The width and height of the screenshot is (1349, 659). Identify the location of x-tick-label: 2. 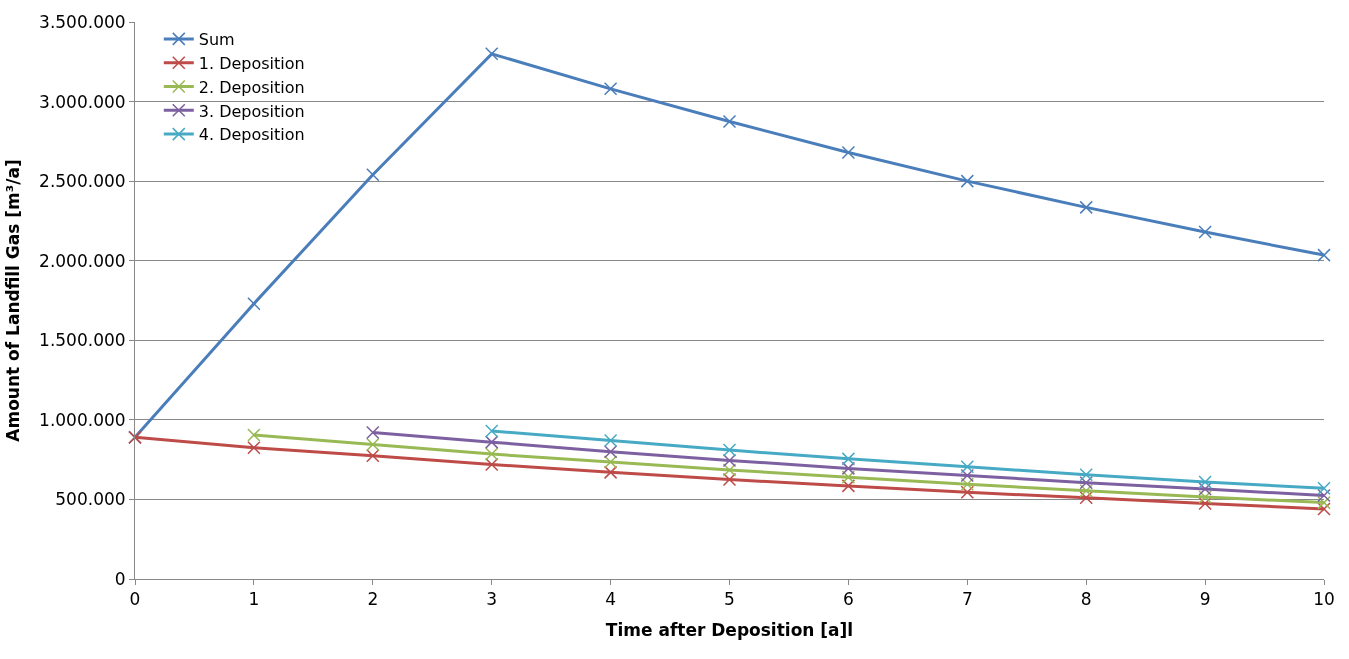
(373, 599).